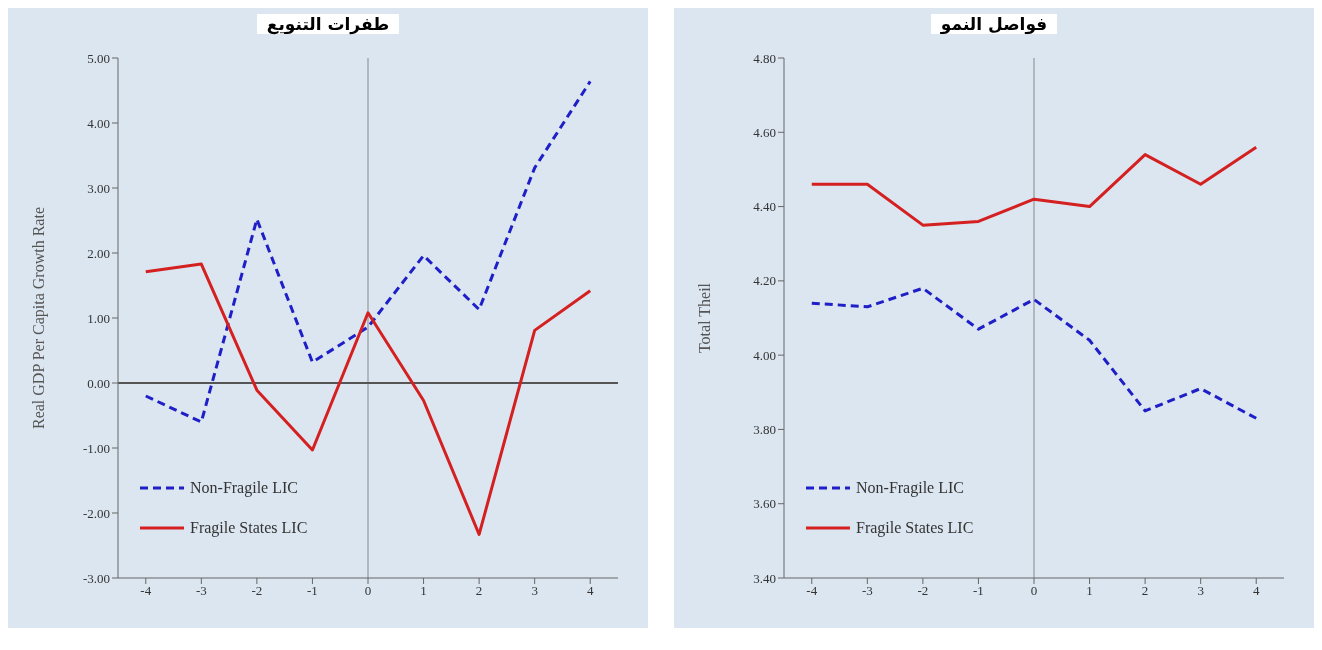 The width and height of the screenshot is (1322, 650). What do you see at coordinates (38, 318) in the screenshot?
I see `y-axis-title: Real GDP Per Capita Growth Rate` at bounding box center [38, 318].